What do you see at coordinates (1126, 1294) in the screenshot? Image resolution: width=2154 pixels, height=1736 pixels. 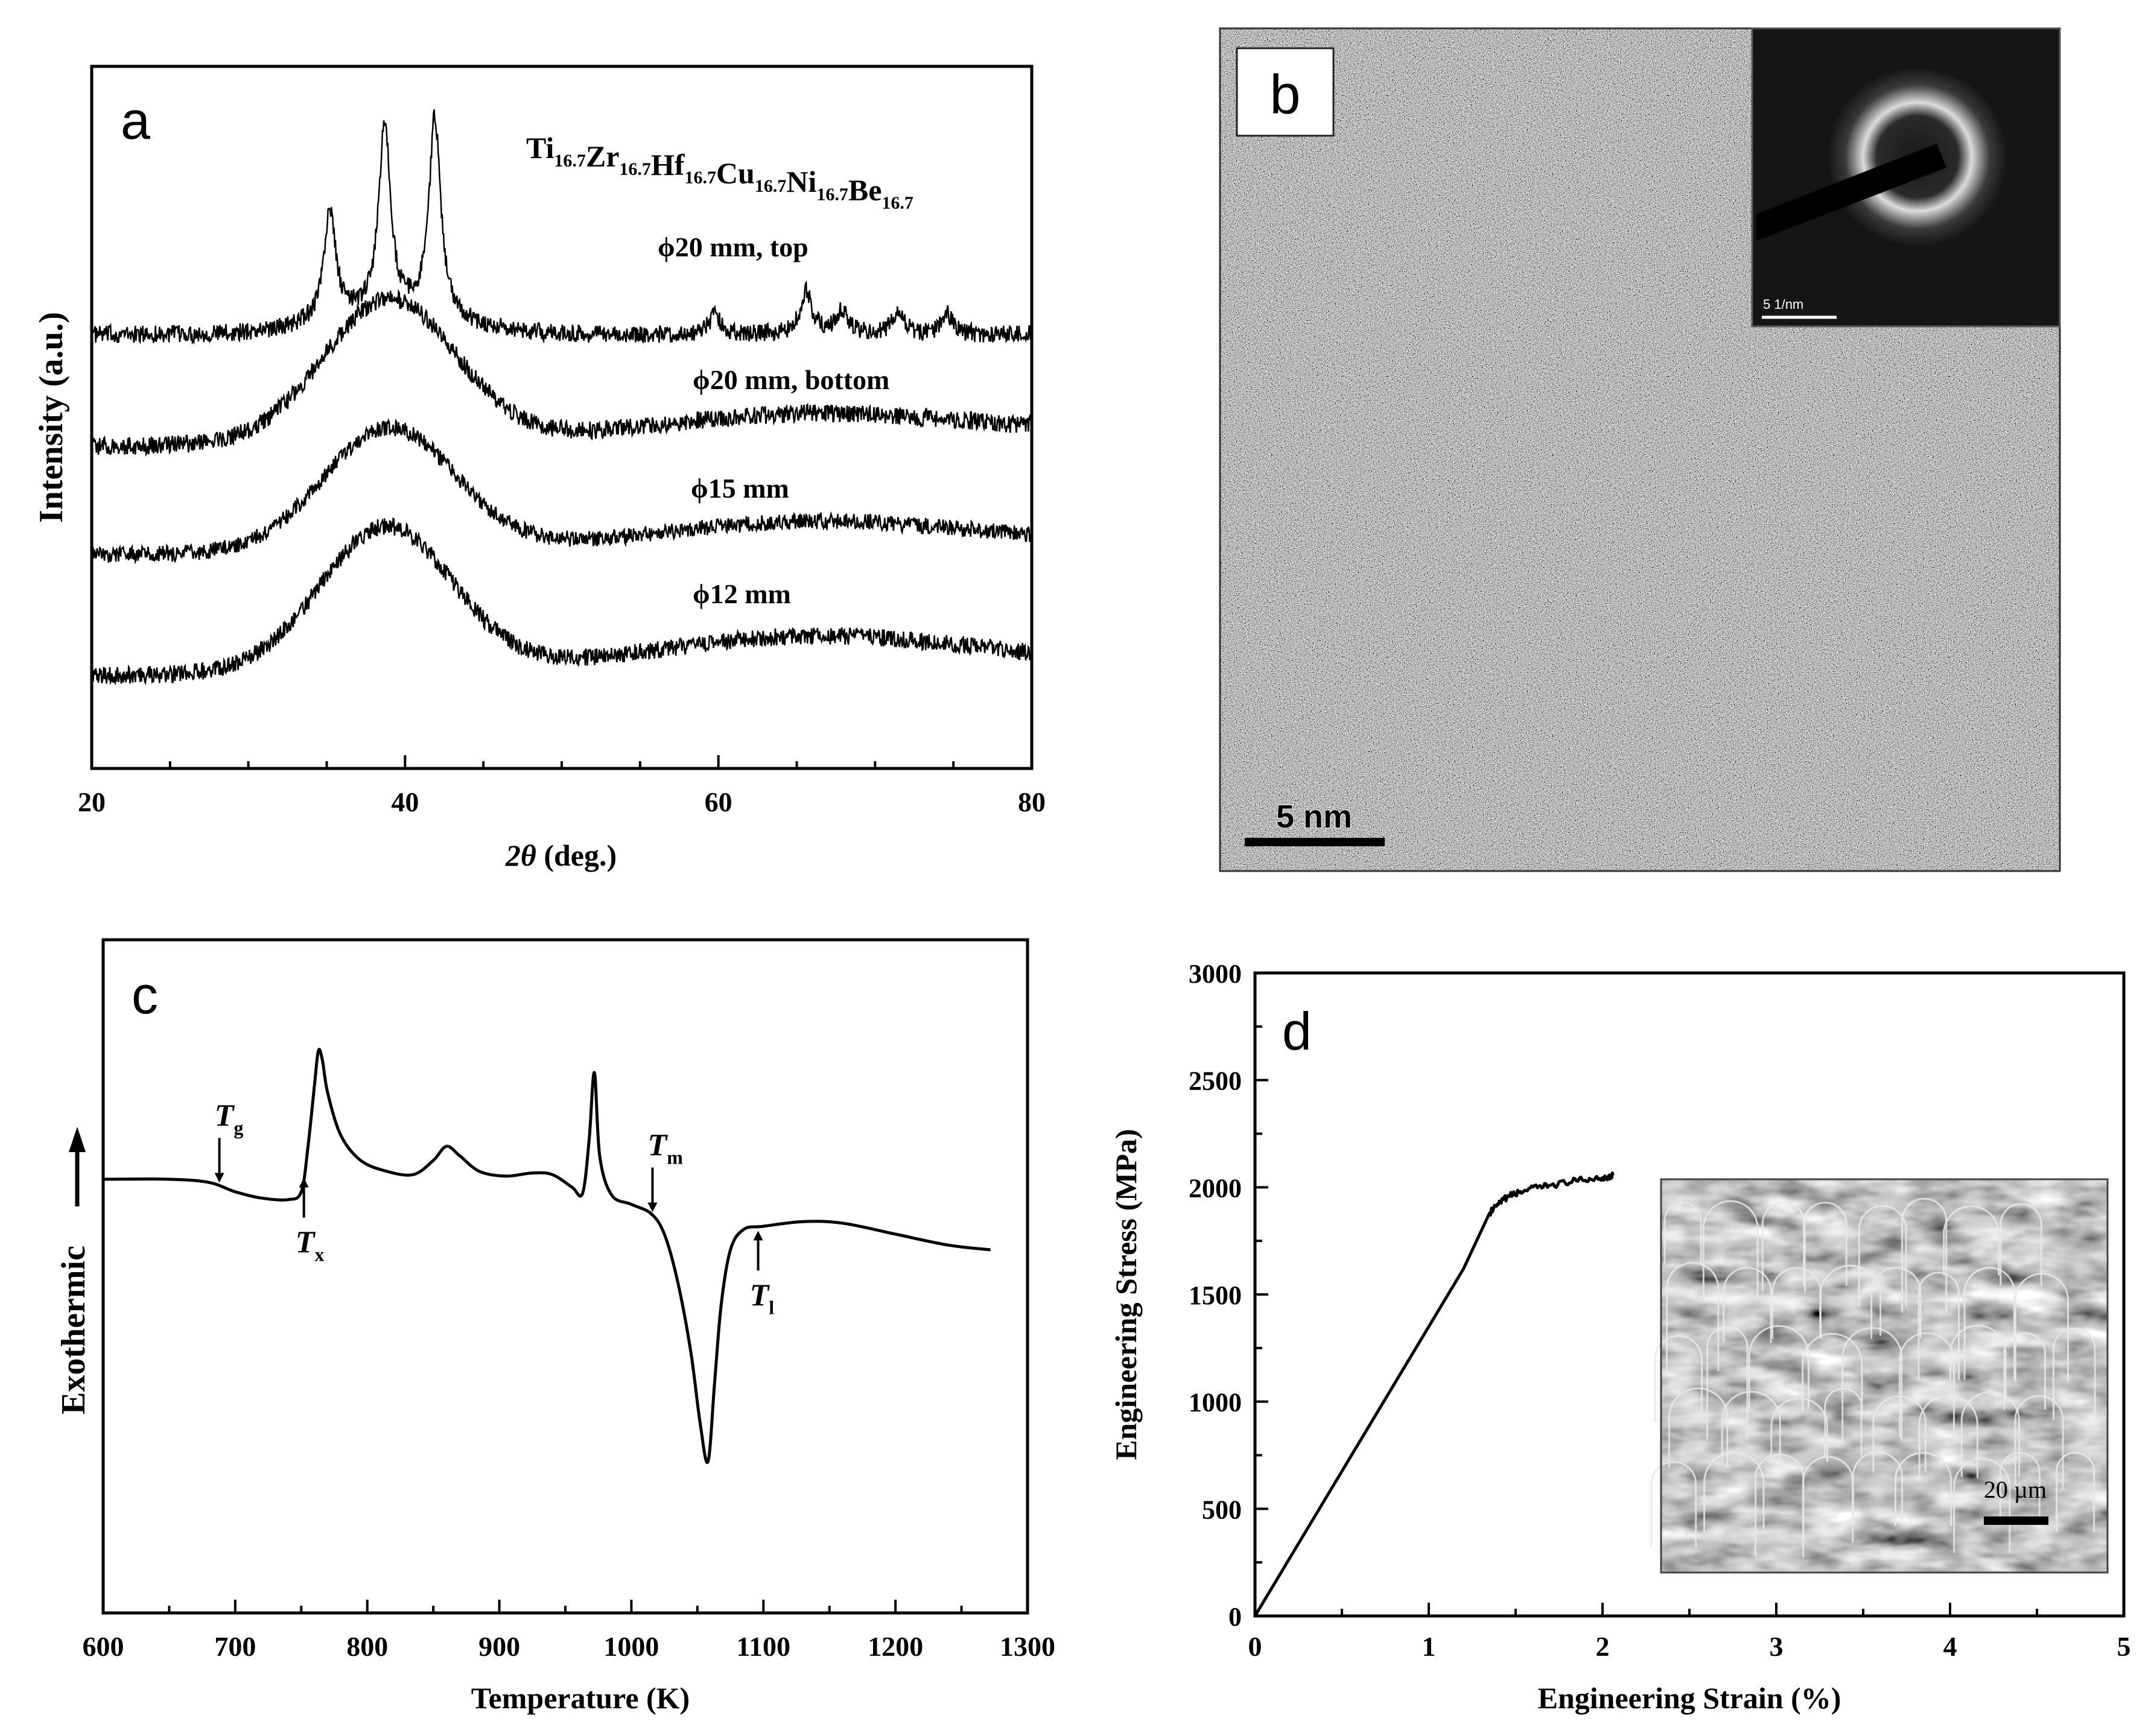 I see `panel-d-ylabel: Engineering Stress (MPa)` at bounding box center [1126, 1294].